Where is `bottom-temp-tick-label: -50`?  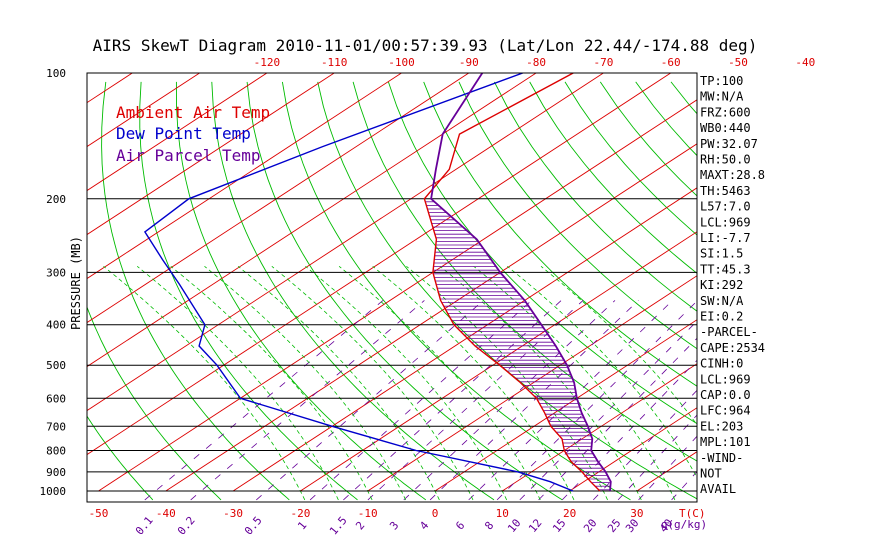 bottom-temp-tick-label: -50 is located at coordinates (99, 513).